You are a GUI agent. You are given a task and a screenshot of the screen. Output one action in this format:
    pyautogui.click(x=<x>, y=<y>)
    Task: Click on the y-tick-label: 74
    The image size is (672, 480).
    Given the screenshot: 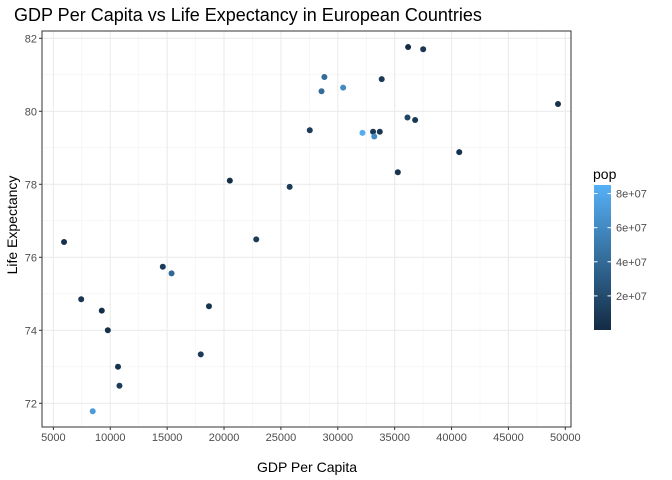 What is the action you would take?
    pyautogui.click(x=31, y=331)
    